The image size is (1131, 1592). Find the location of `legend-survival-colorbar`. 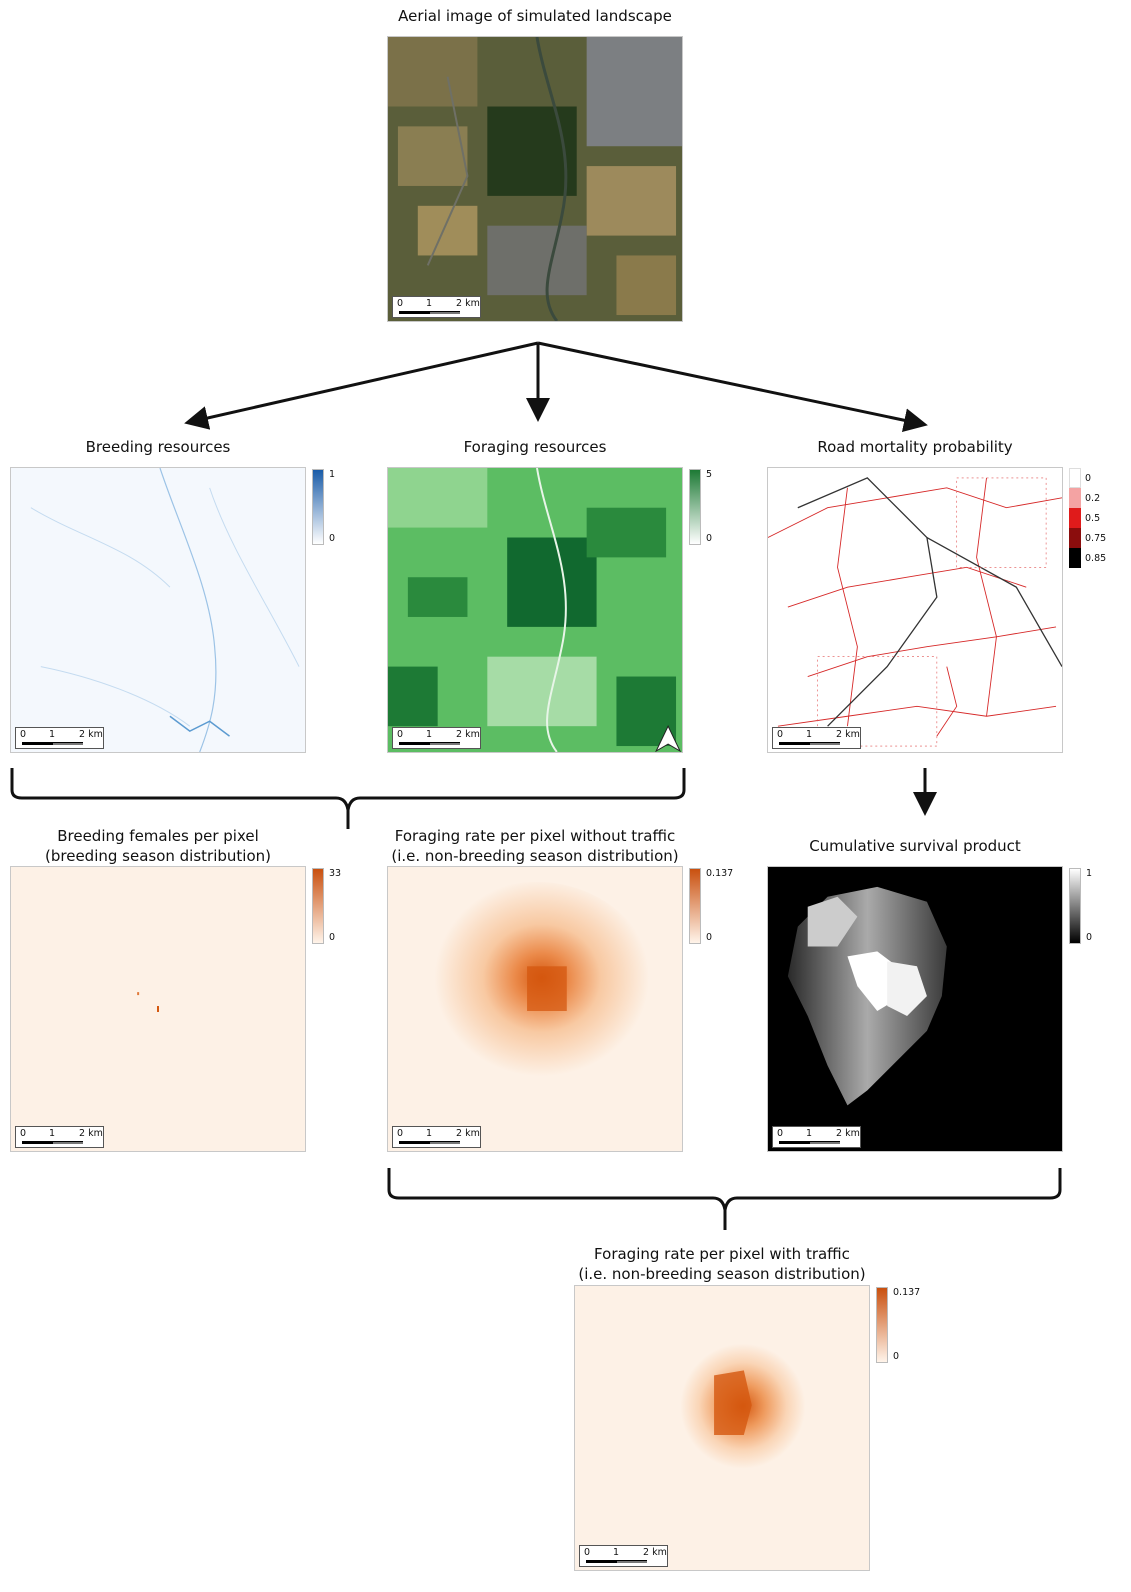

legend-survival-colorbar is located at coordinates (1075, 906).